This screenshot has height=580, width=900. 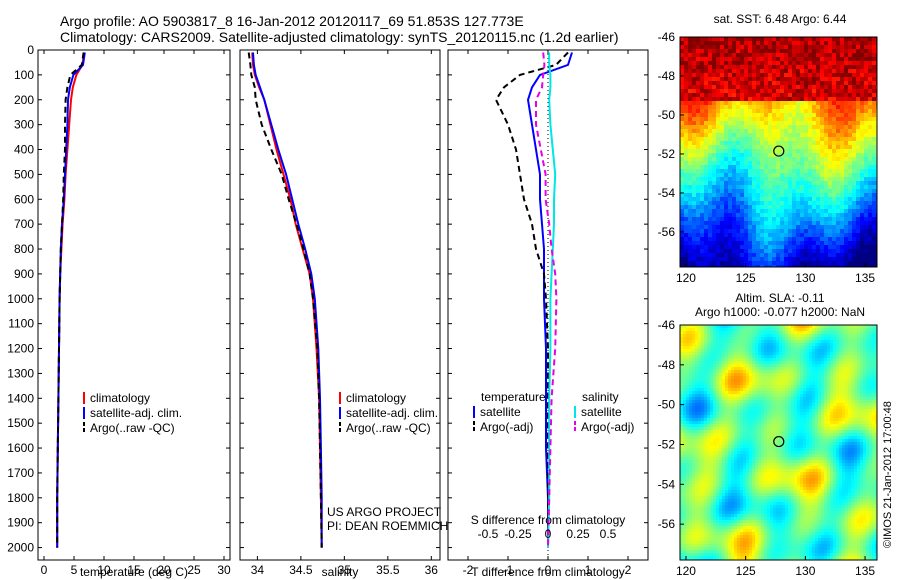 I want to click on x-tick-label: 20, so click(x=164, y=570).